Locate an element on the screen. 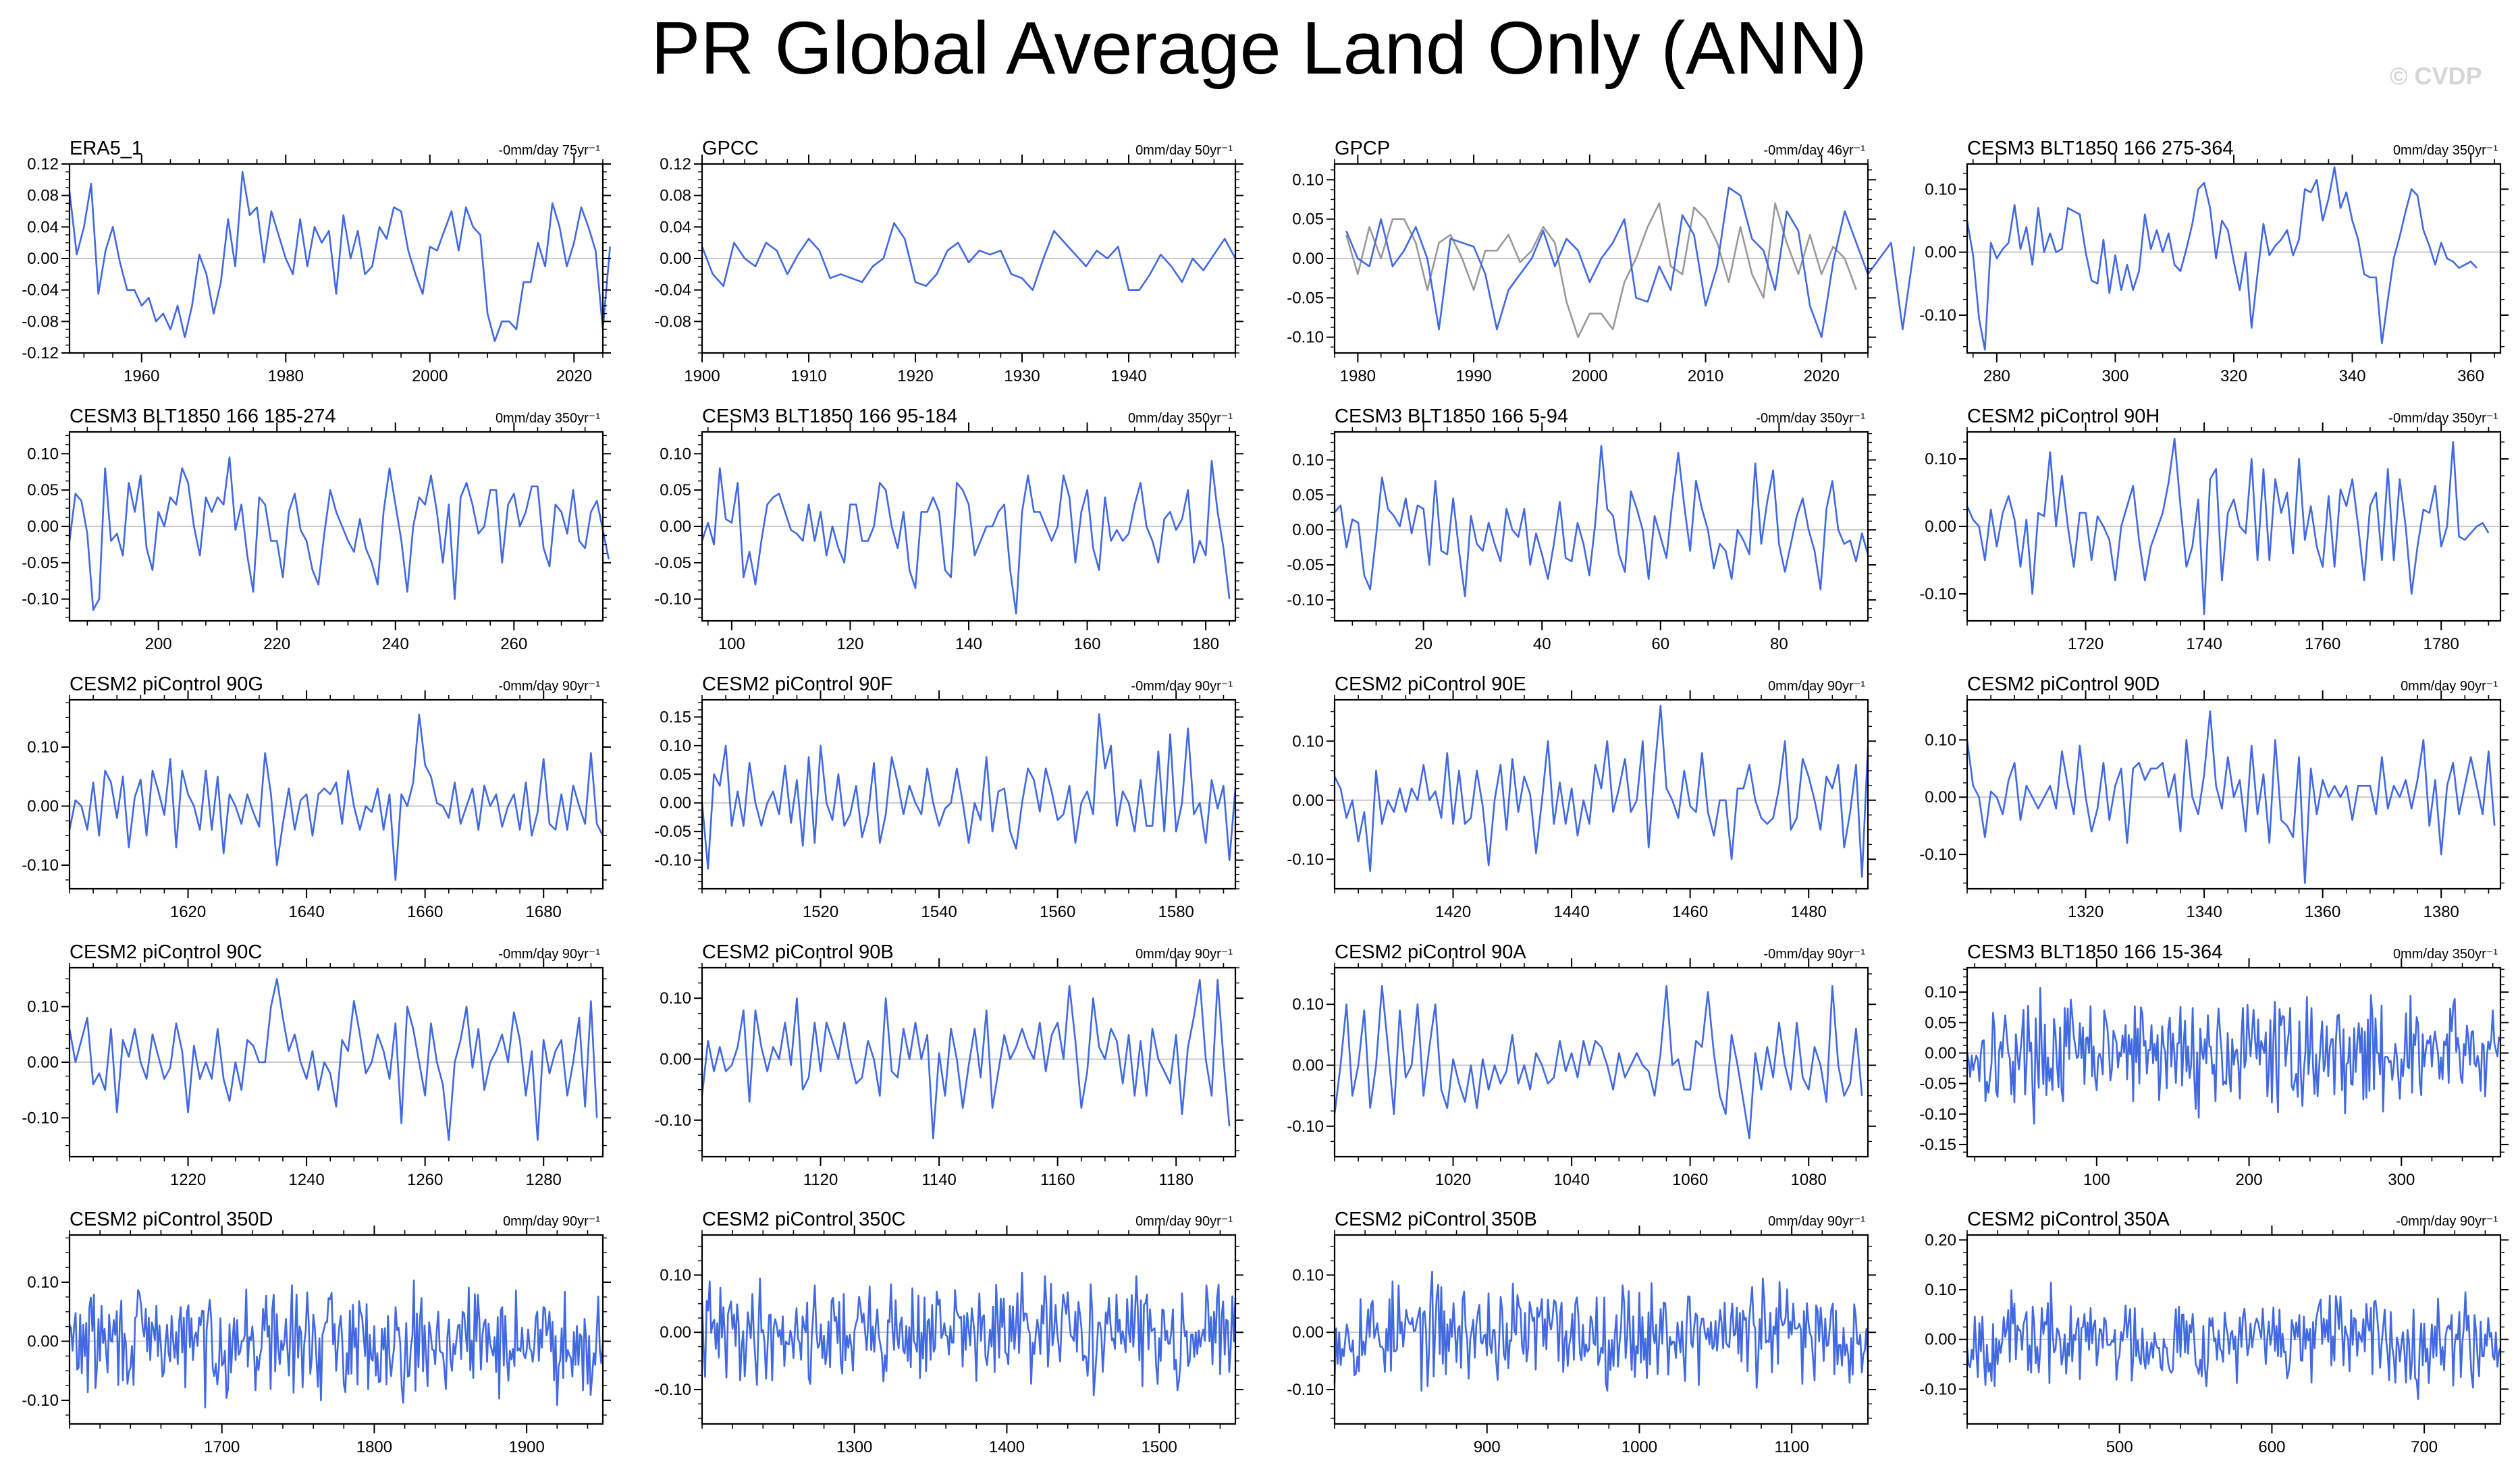 This screenshot has height=1484, width=2518. x-tick-label: 1360 is located at coordinates (2322, 912).